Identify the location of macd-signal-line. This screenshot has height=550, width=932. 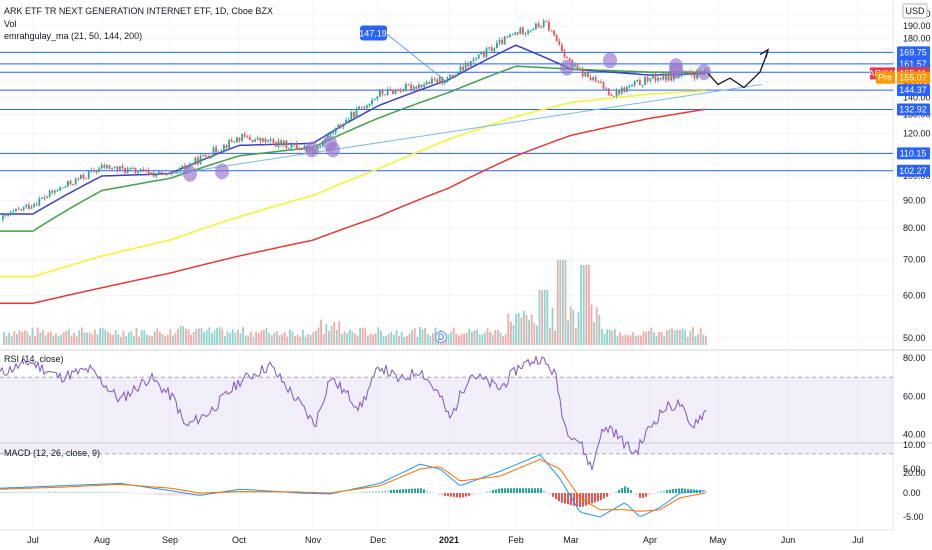
(353, 485).